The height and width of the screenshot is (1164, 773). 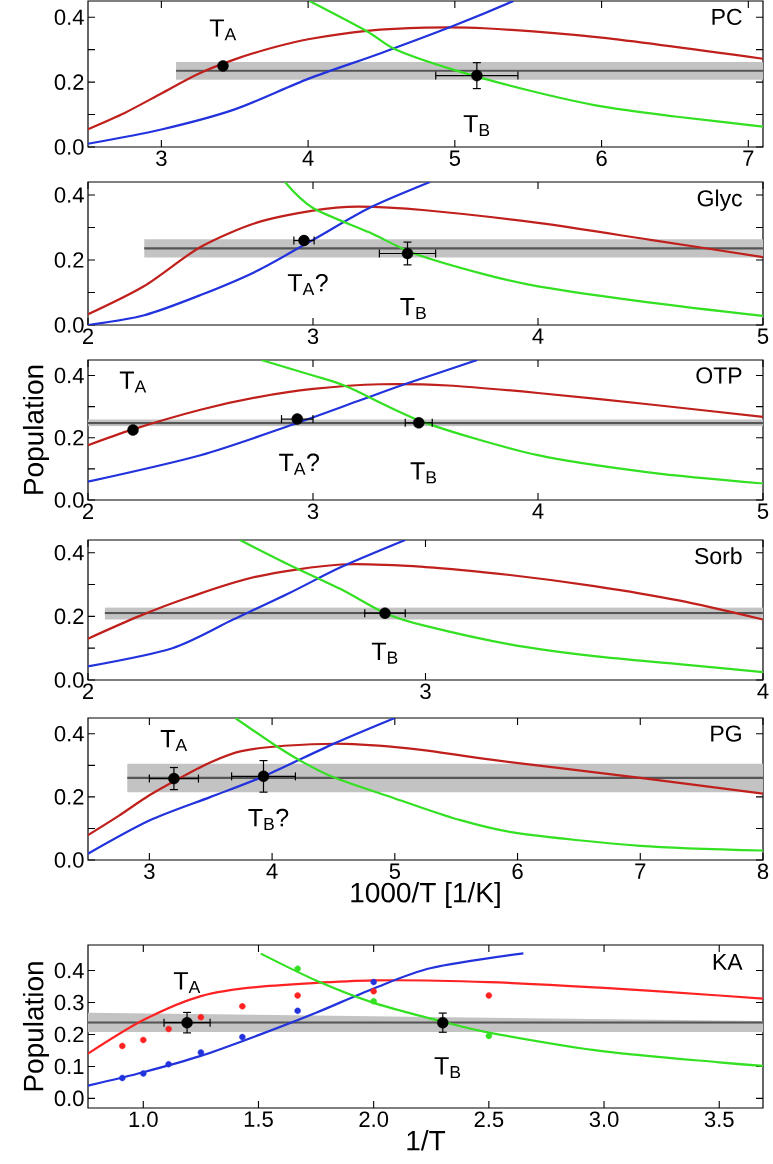 I want to click on x-tick-label: 2.0, so click(x=374, y=1119).